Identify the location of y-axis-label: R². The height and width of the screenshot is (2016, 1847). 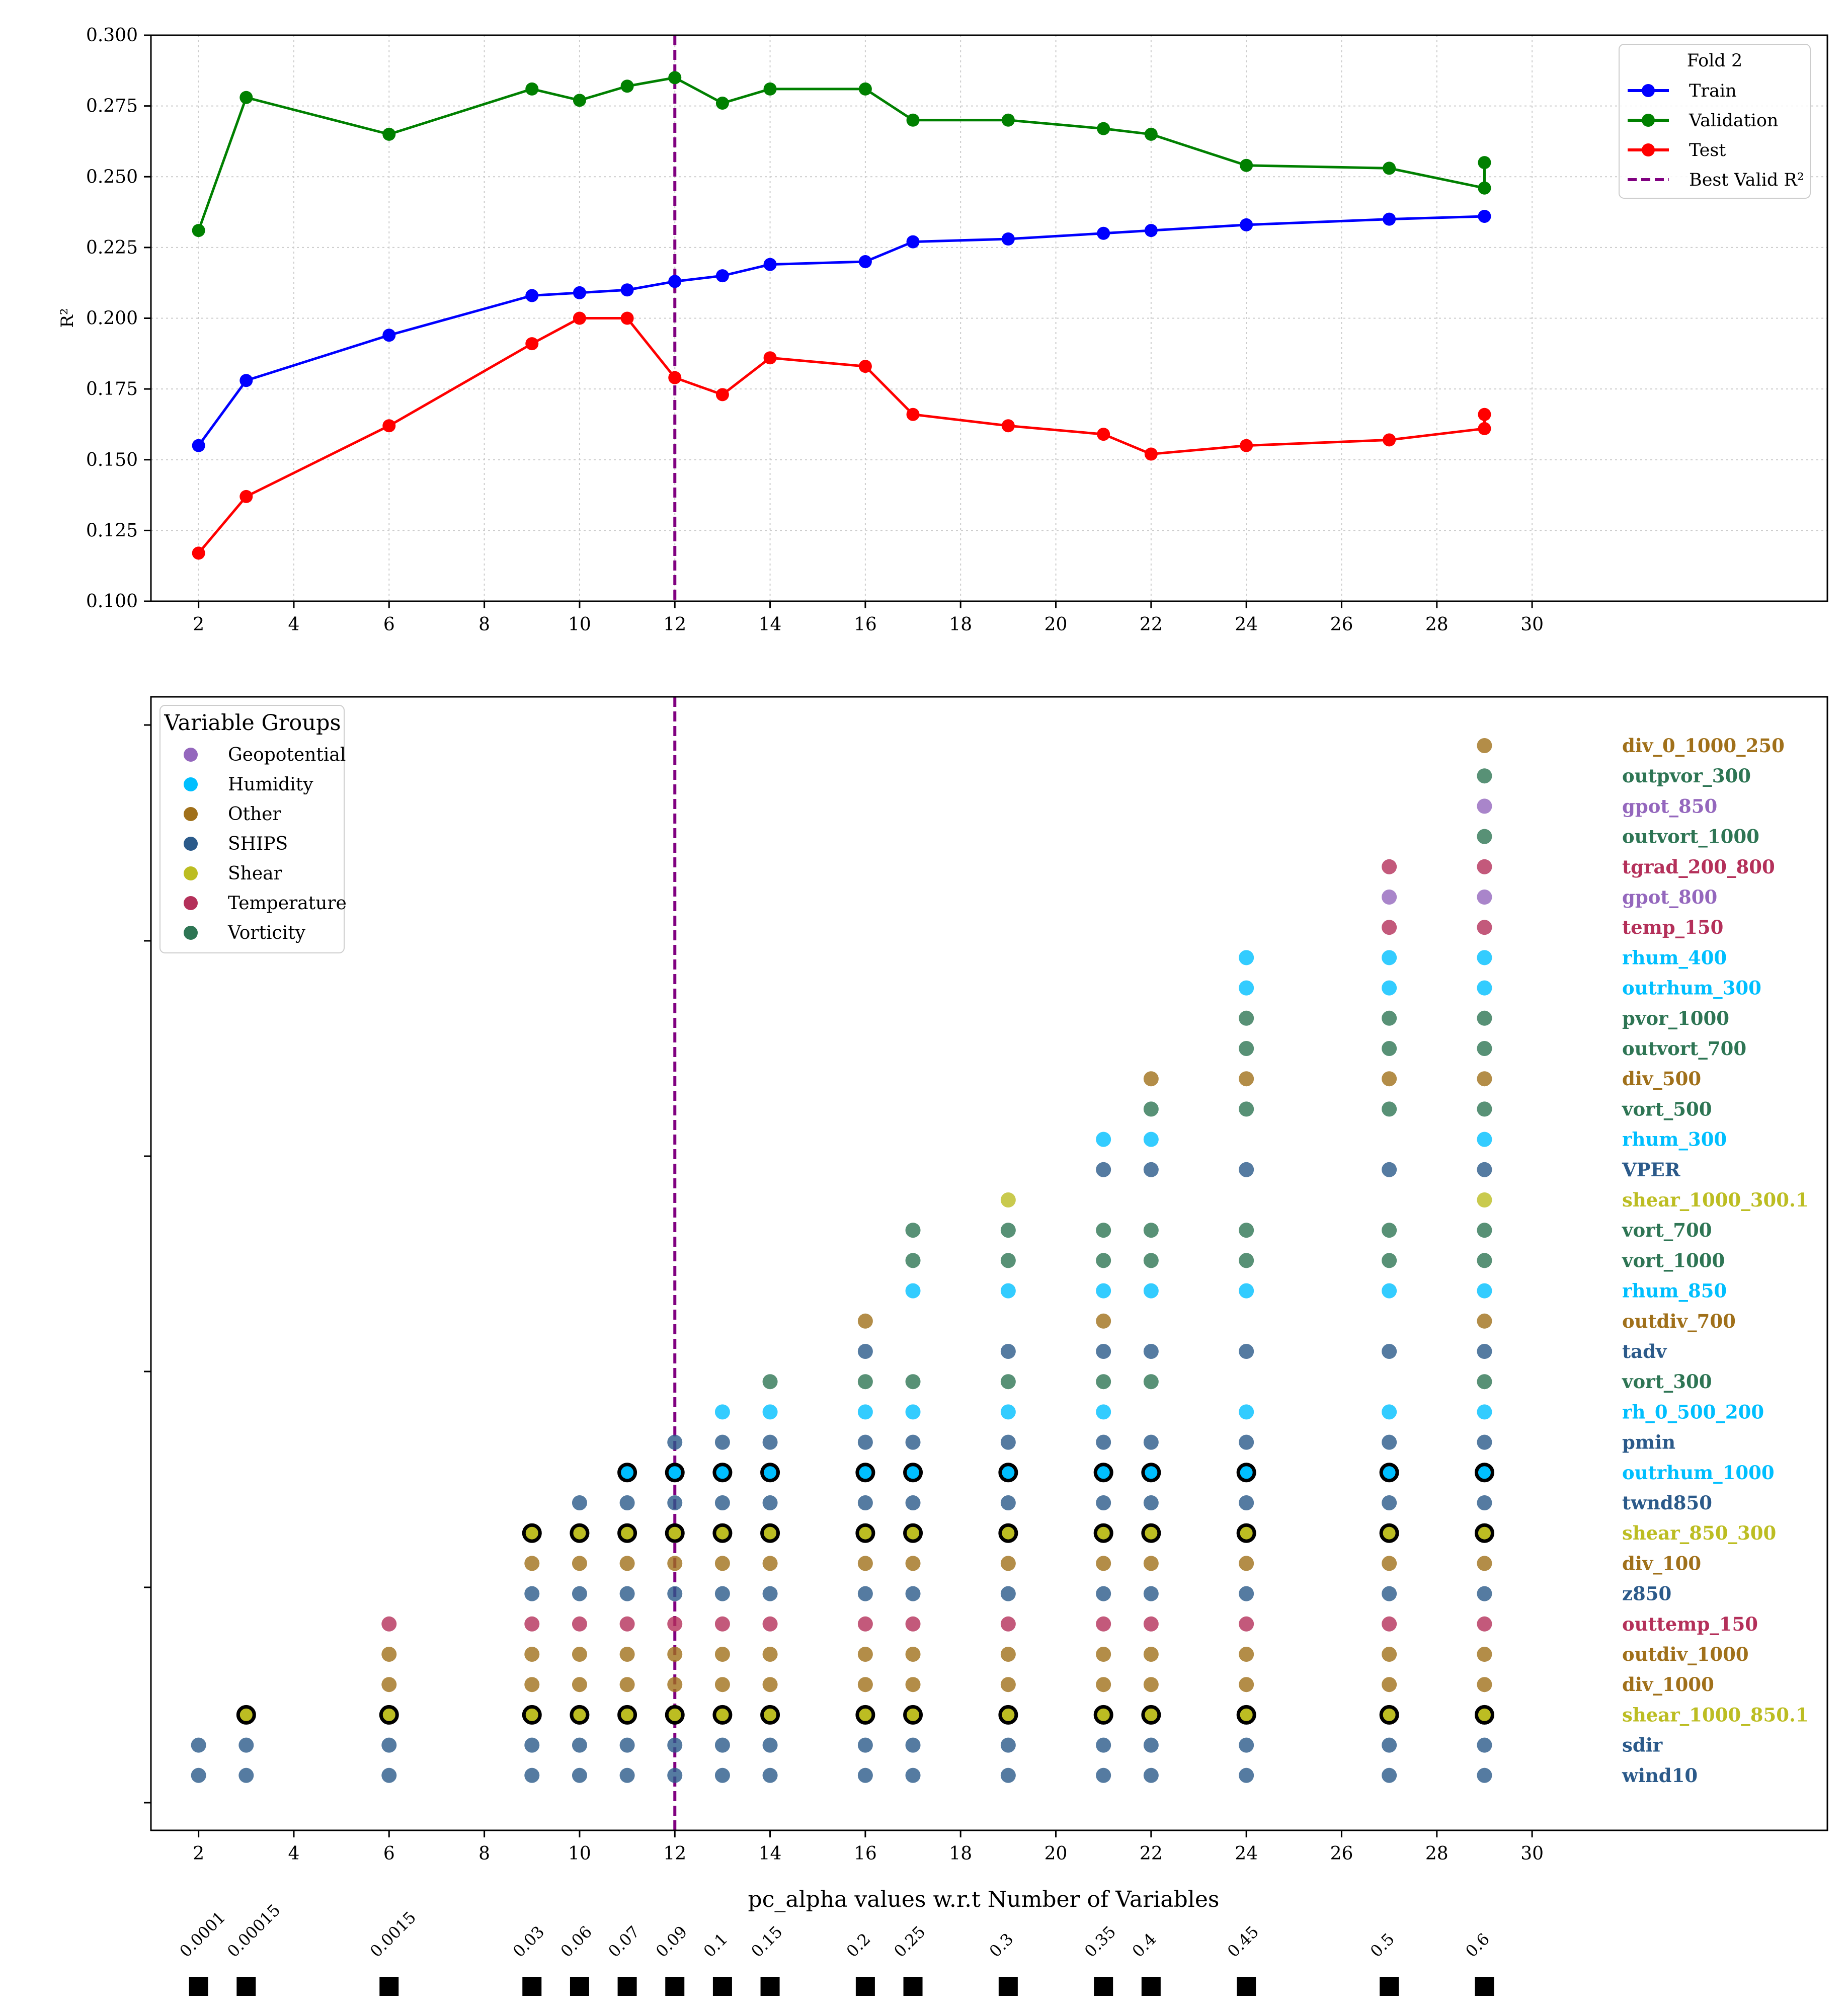
(67, 318).